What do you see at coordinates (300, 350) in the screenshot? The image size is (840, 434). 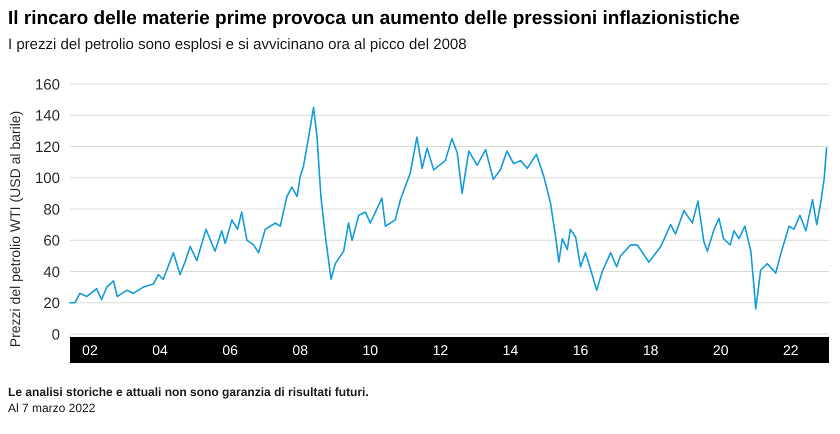 I see `x-tick-label: 08` at bounding box center [300, 350].